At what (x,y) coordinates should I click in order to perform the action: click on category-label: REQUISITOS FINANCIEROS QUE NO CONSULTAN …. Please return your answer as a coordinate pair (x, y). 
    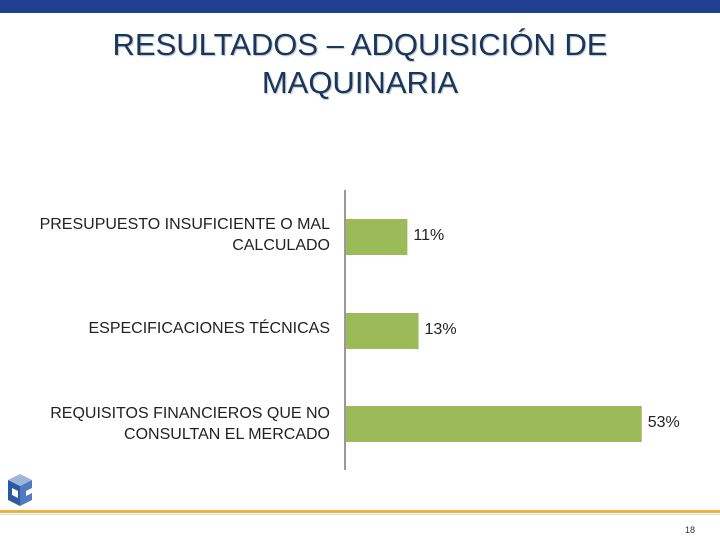
    Looking at the image, I should click on (190, 424).